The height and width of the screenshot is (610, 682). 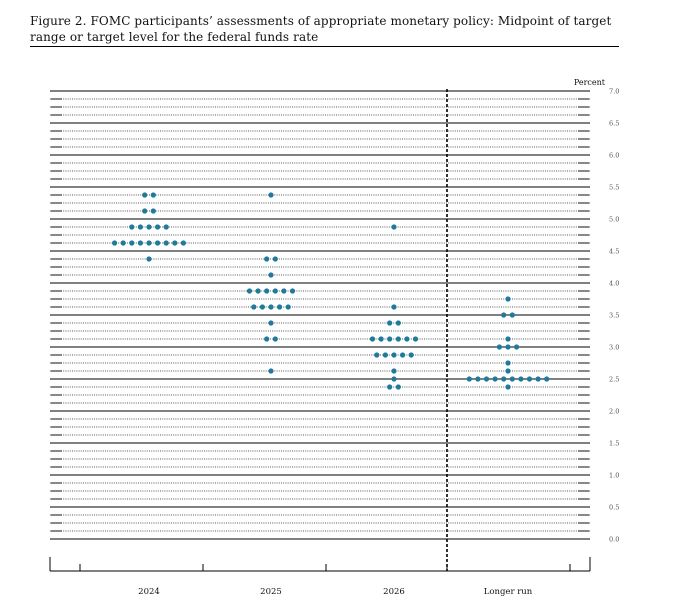 What do you see at coordinates (614, 508) in the screenshot?
I see `y-tick-label: 0.5` at bounding box center [614, 508].